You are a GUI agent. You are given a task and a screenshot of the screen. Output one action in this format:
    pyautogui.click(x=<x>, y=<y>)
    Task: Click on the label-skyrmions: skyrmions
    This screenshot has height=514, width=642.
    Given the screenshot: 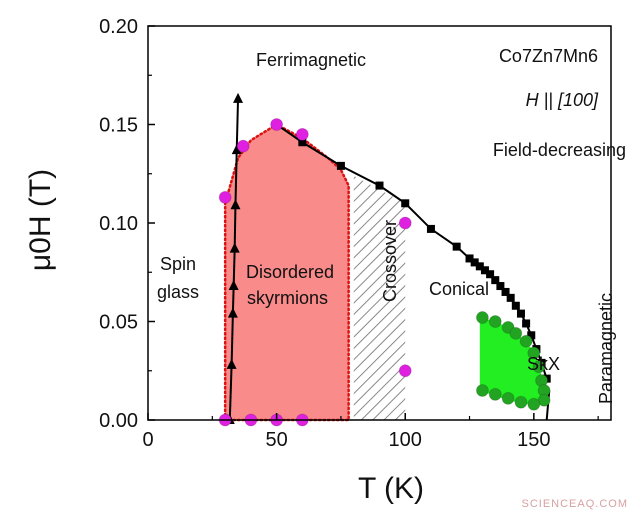 What is the action you would take?
    pyautogui.click(x=287, y=298)
    